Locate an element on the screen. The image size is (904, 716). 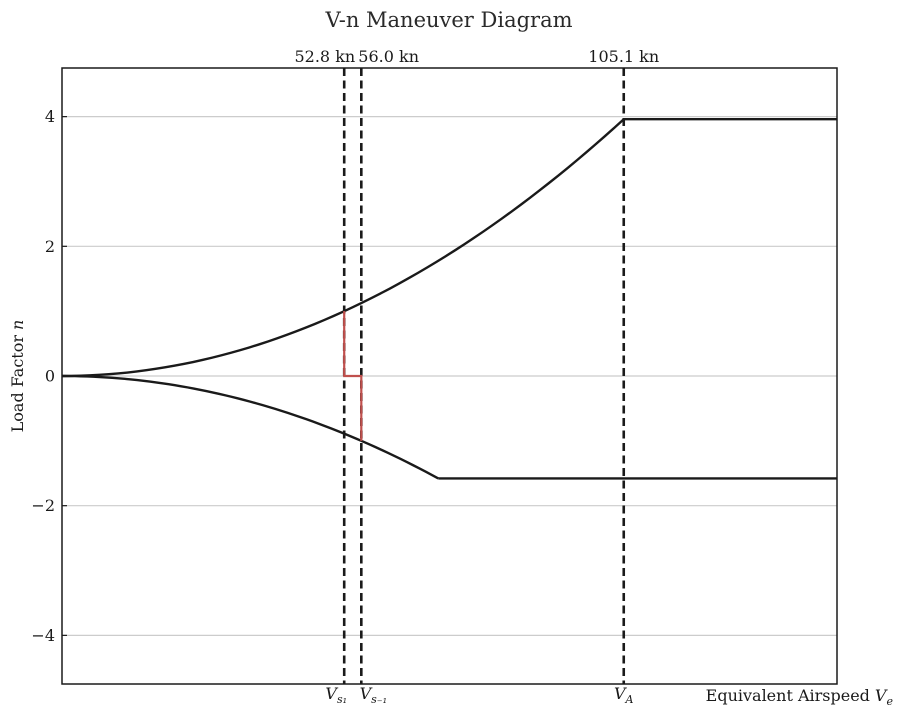
x-axis-label-subscript: e is located at coordinates (889, 701).